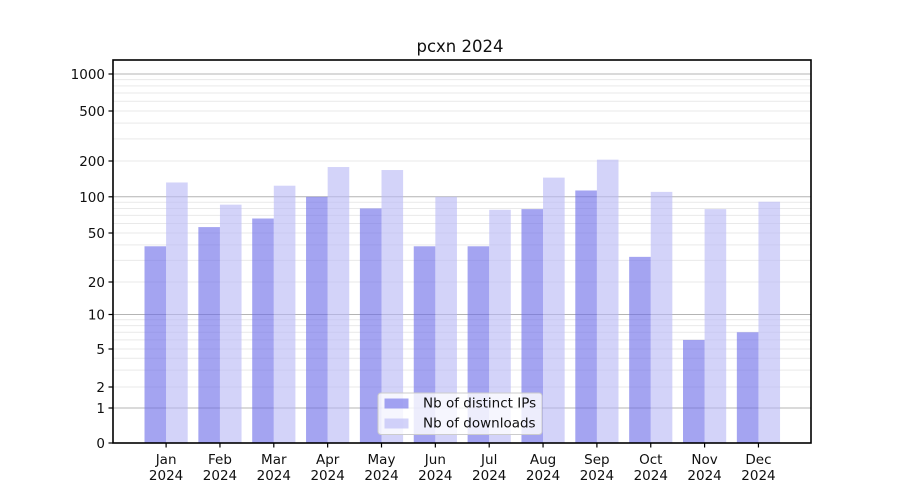 This screenshot has width=900, height=500. What do you see at coordinates (532, 326) in the screenshot?
I see `bar-distinct-ips-aug` at bounding box center [532, 326].